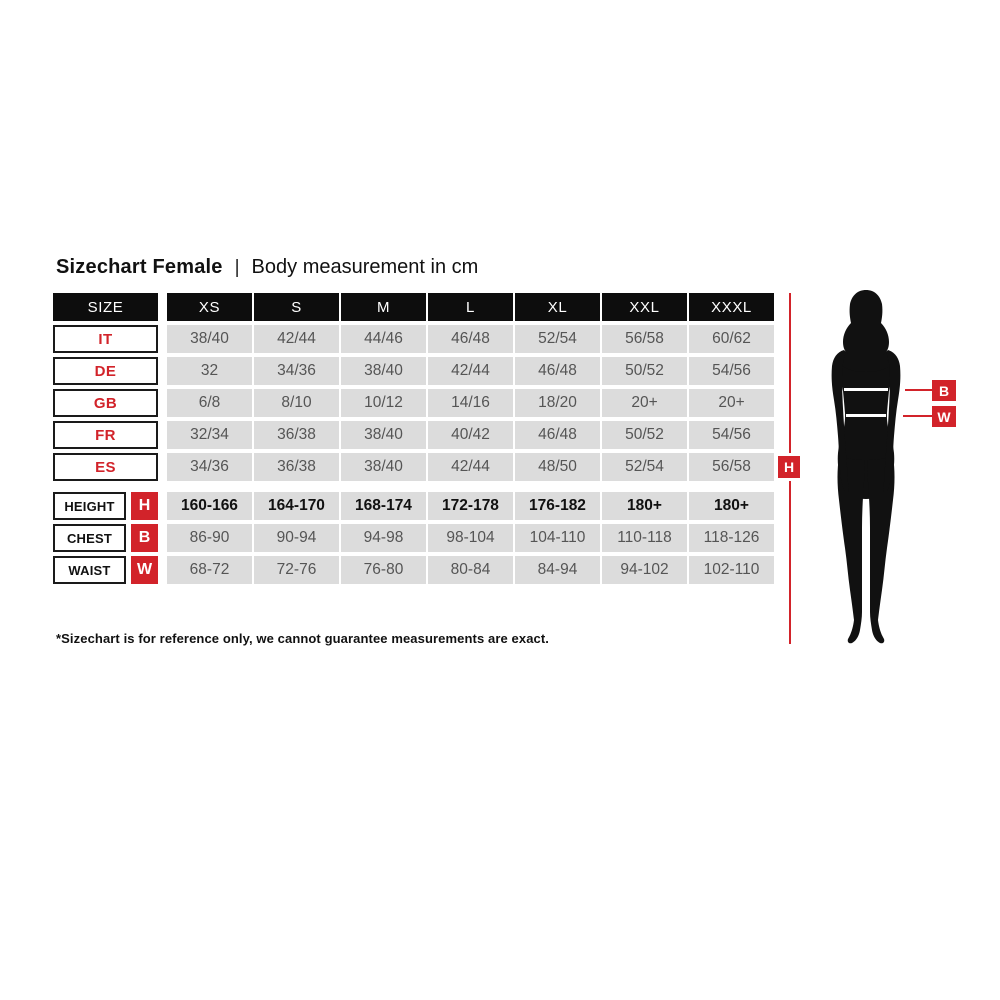 This screenshot has width=1000, height=1000. Describe the element at coordinates (557, 570) in the screenshot. I see `measurement-value-cell: 84-94` at that location.